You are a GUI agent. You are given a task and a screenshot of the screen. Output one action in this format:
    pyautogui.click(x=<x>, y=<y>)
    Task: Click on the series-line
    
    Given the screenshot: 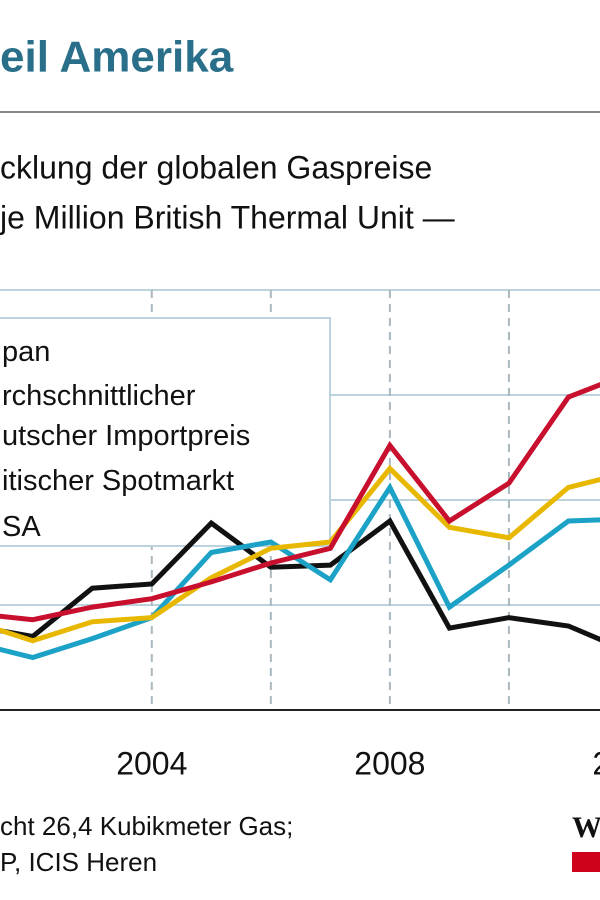 What is the action you would take?
    pyautogui.click(x=300, y=580)
    